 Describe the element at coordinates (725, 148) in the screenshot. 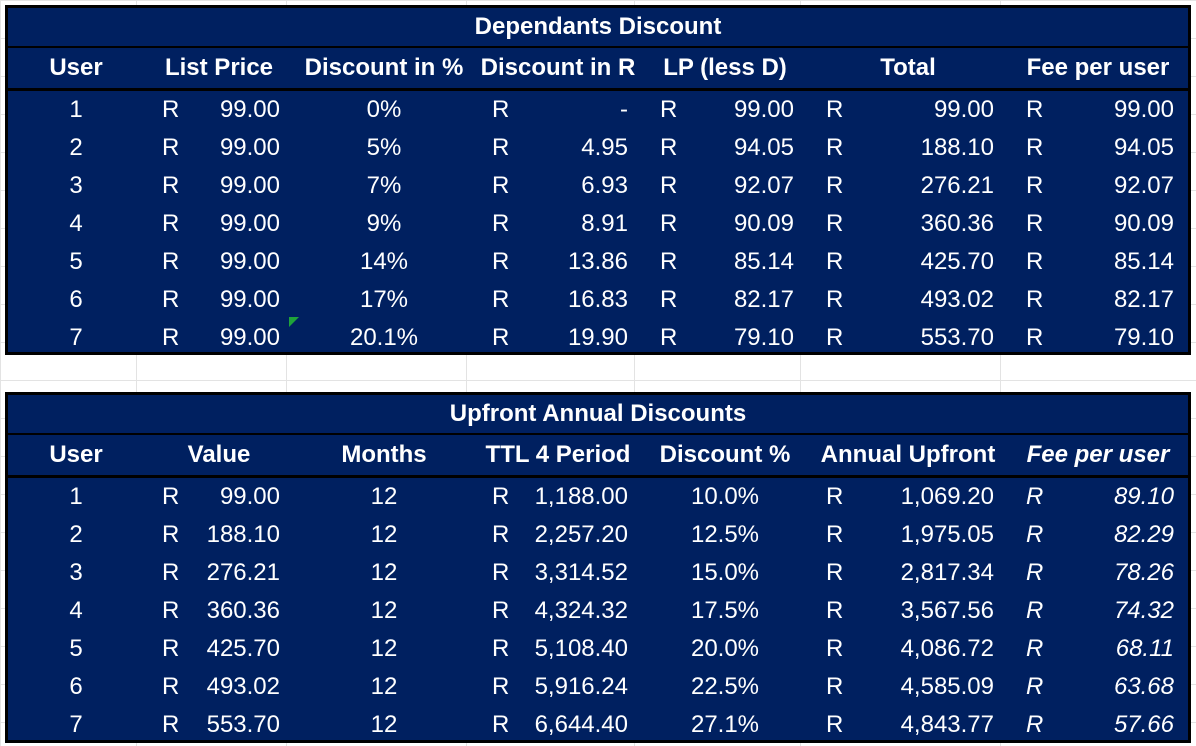

I see `cell-lp-less-d: R 94.05` at that location.